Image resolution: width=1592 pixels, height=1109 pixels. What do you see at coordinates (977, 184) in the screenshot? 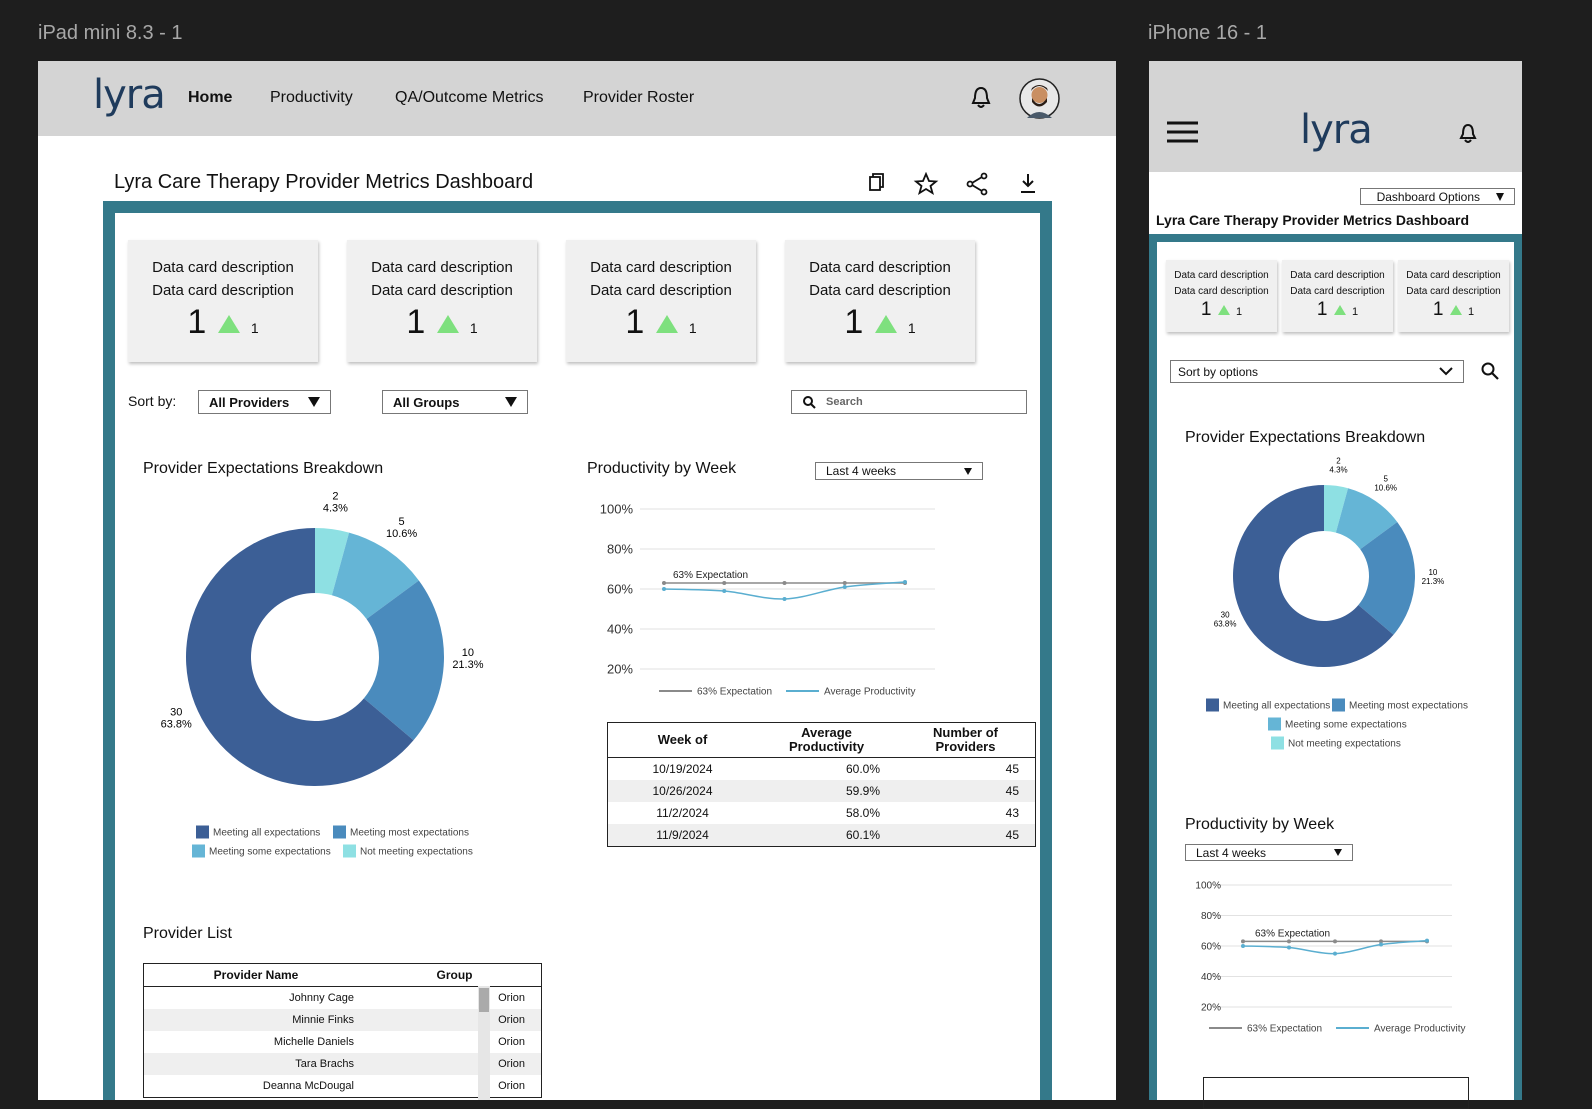
I see `share-icon` at bounding box center [977, 184].